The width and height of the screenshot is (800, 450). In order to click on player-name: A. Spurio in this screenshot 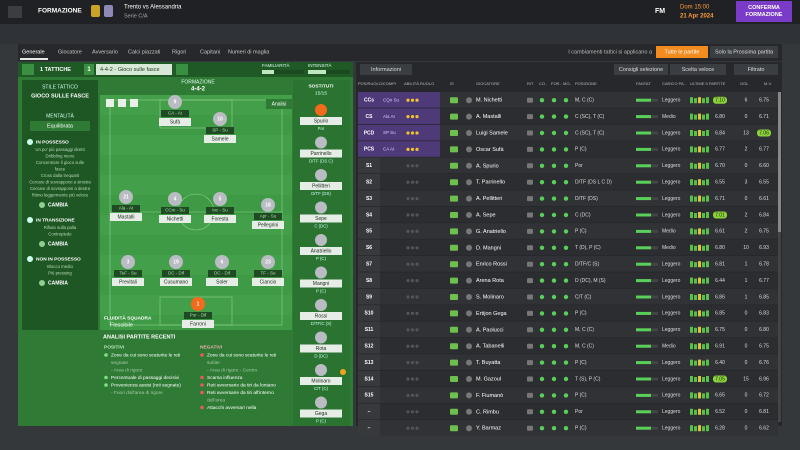, I will do `click(487, 166)`.